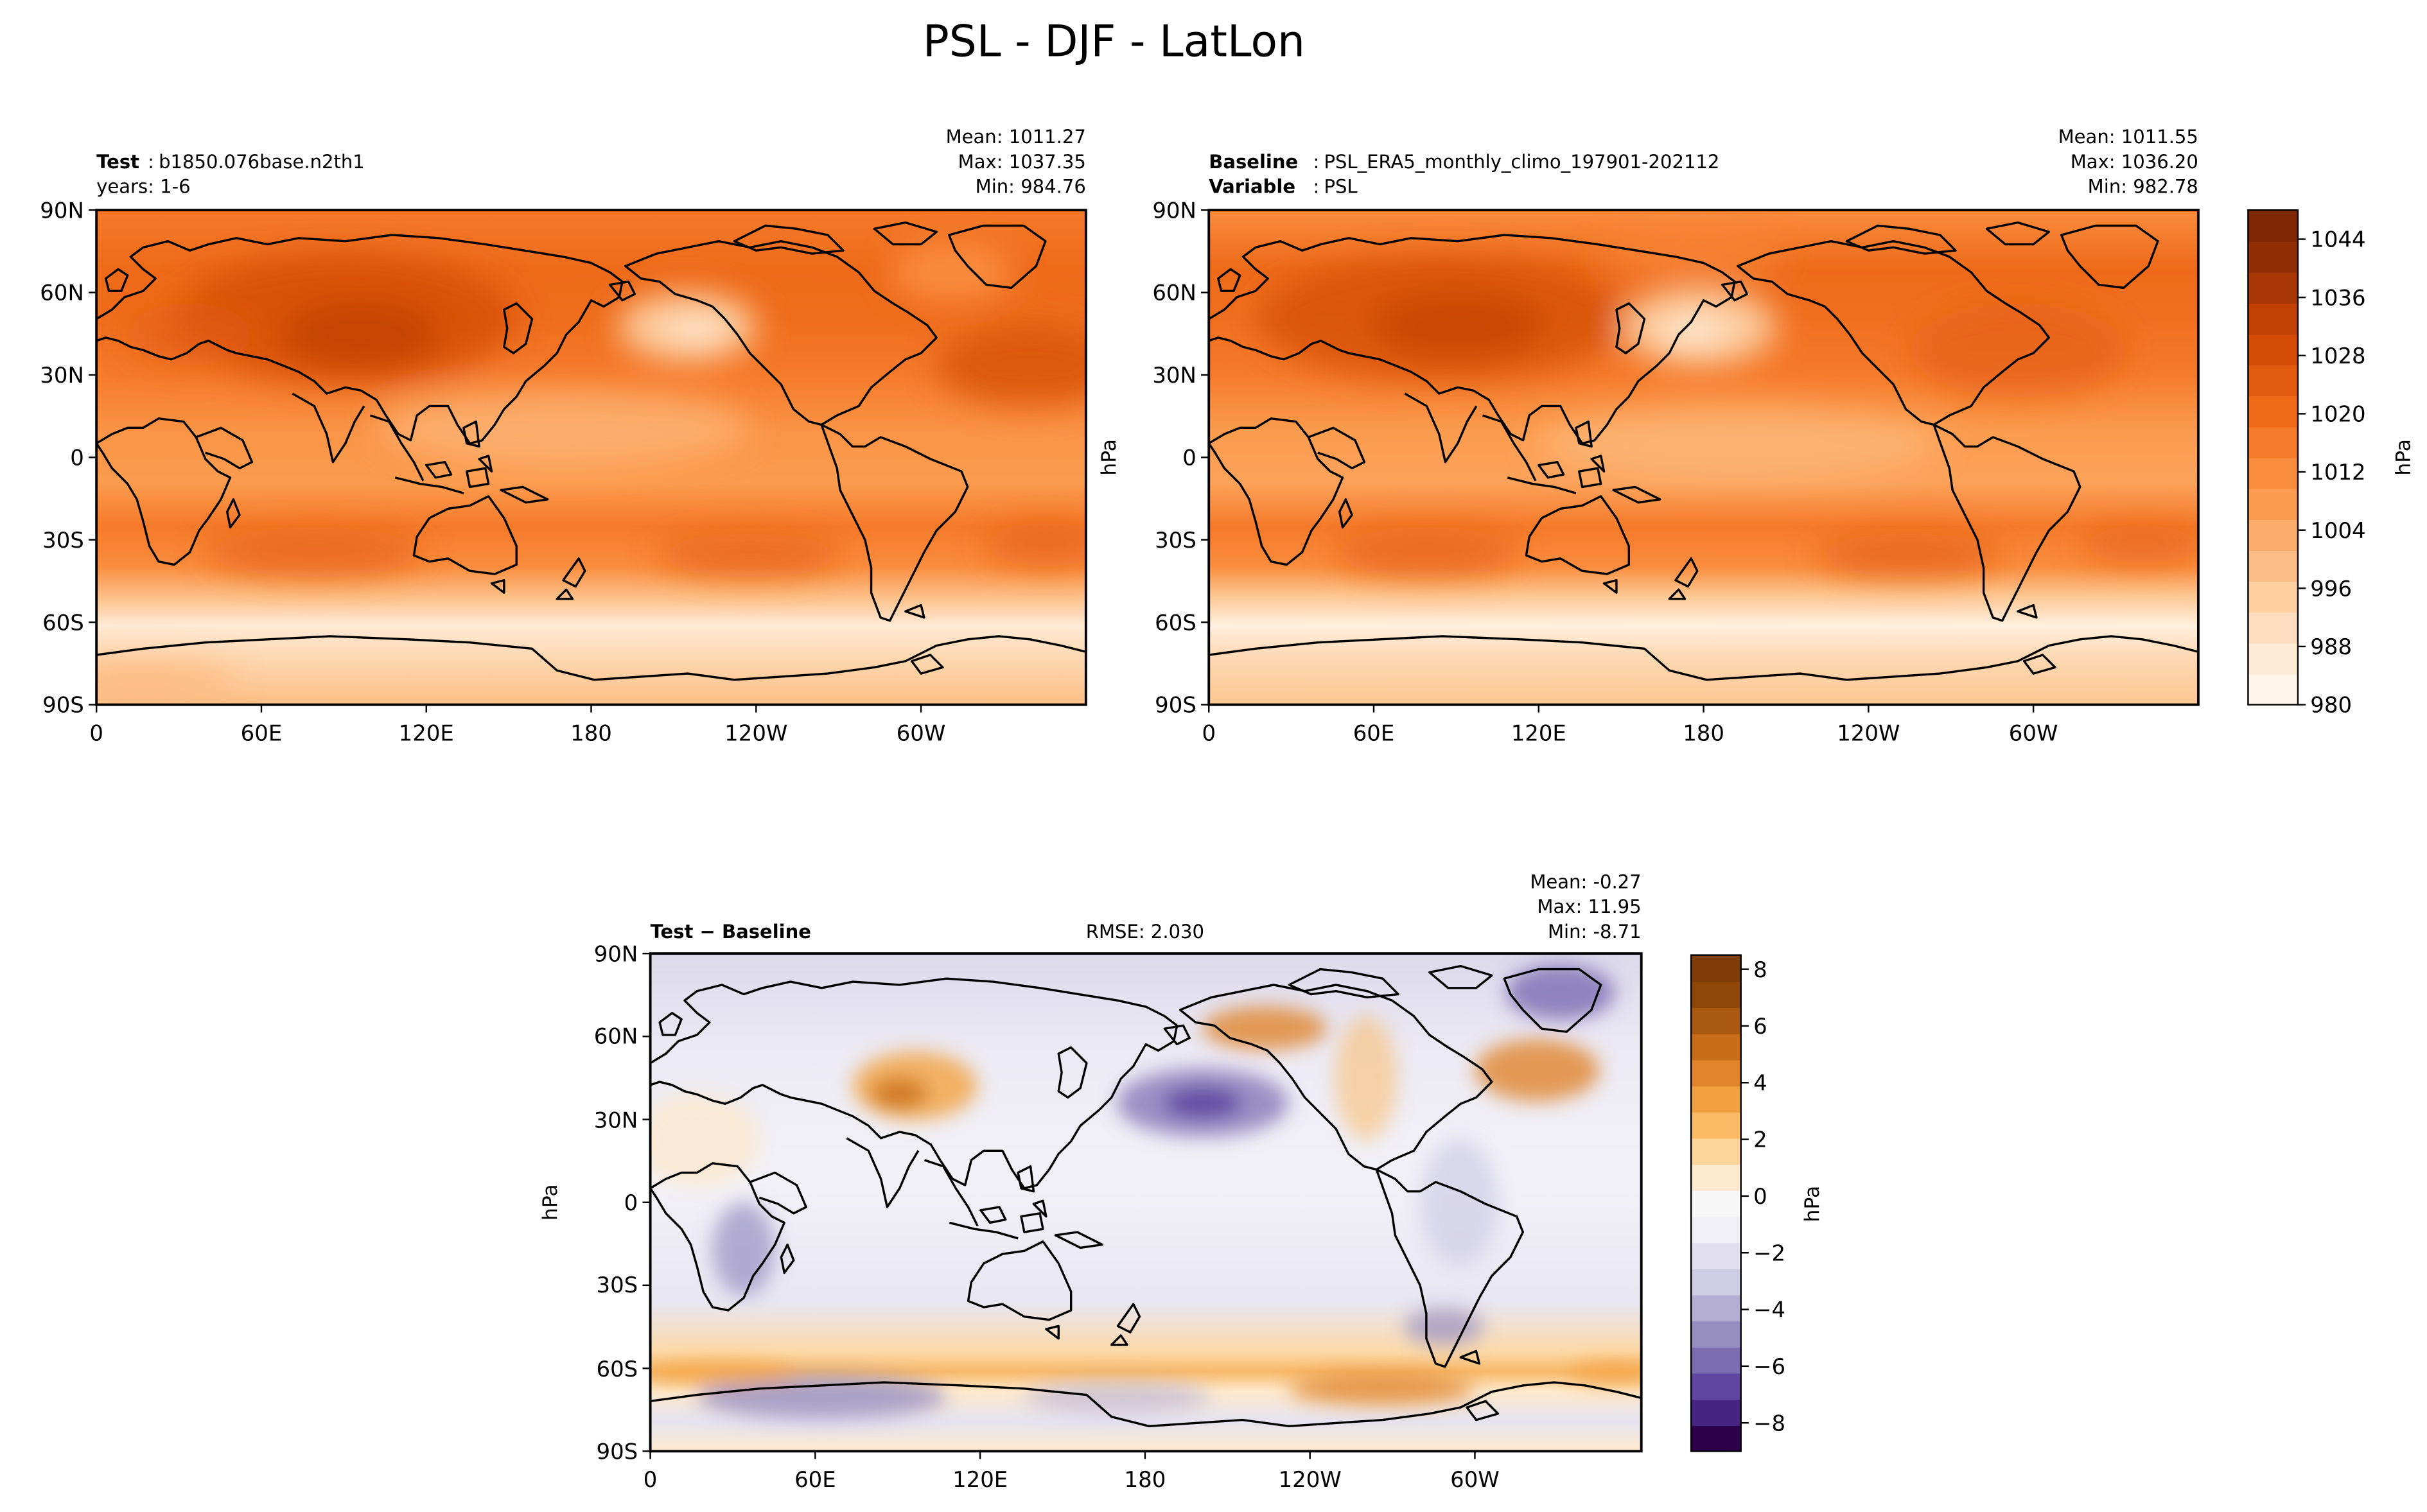  What do you see at coordinates (1145, 932) in the screenshot?
I see `diff-rmse: RMSE: 2.030` at bounding box center [1145, 932].